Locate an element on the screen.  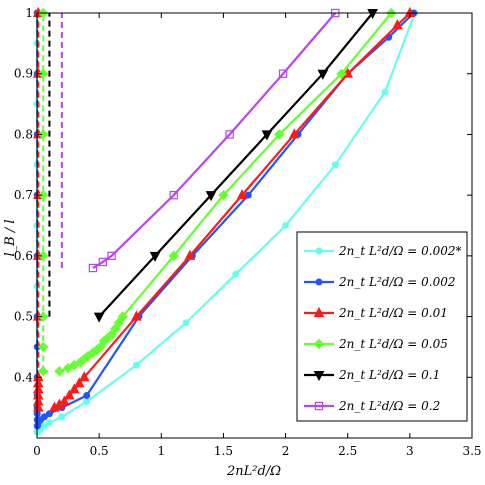
x-tick-label-3: 1.5 is located at coordinates (223, 451).